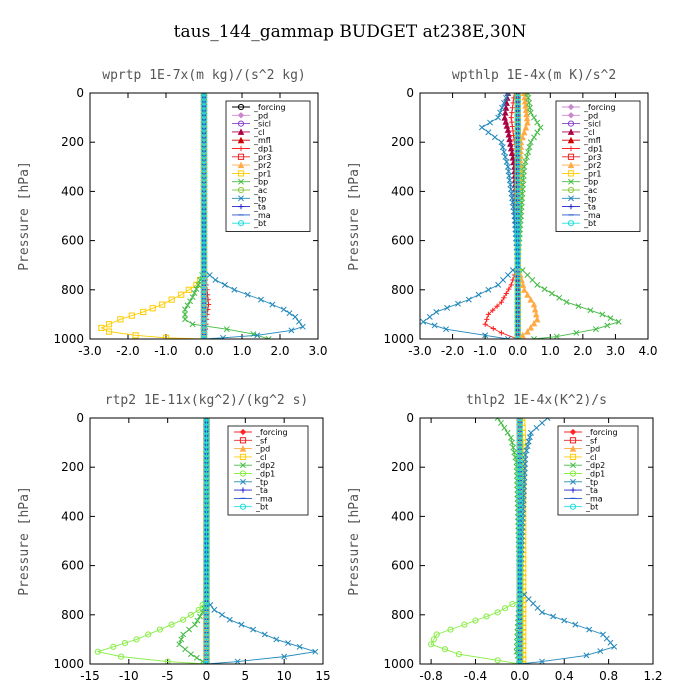 The image size is (700, 700). I want to click on x-tick-label: 3.0, so click(317, 351).